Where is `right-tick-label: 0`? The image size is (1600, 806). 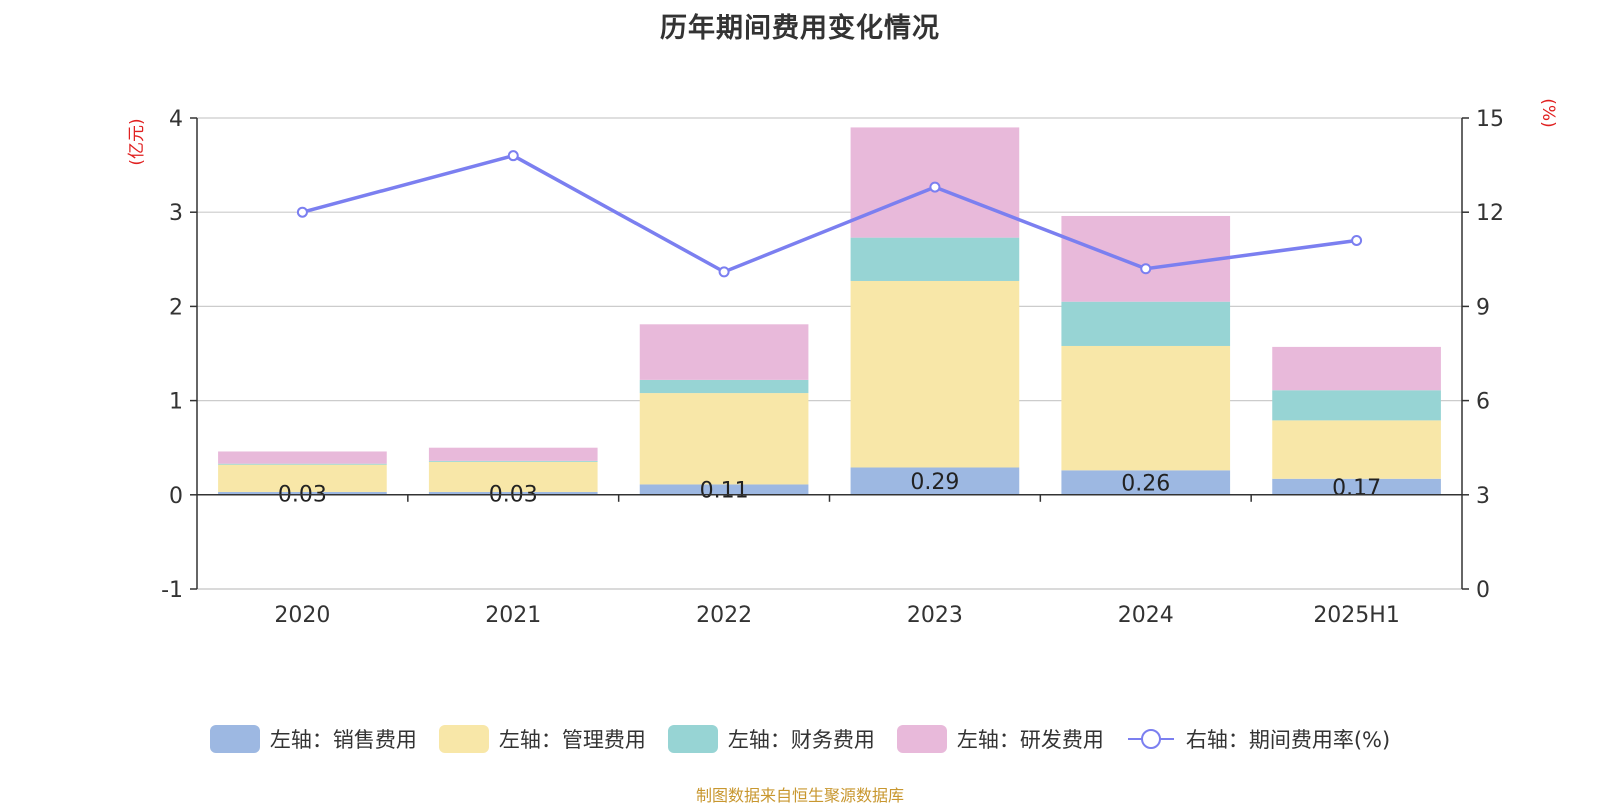
right-tick-label: 0 is located at coordinates (1483, 590).